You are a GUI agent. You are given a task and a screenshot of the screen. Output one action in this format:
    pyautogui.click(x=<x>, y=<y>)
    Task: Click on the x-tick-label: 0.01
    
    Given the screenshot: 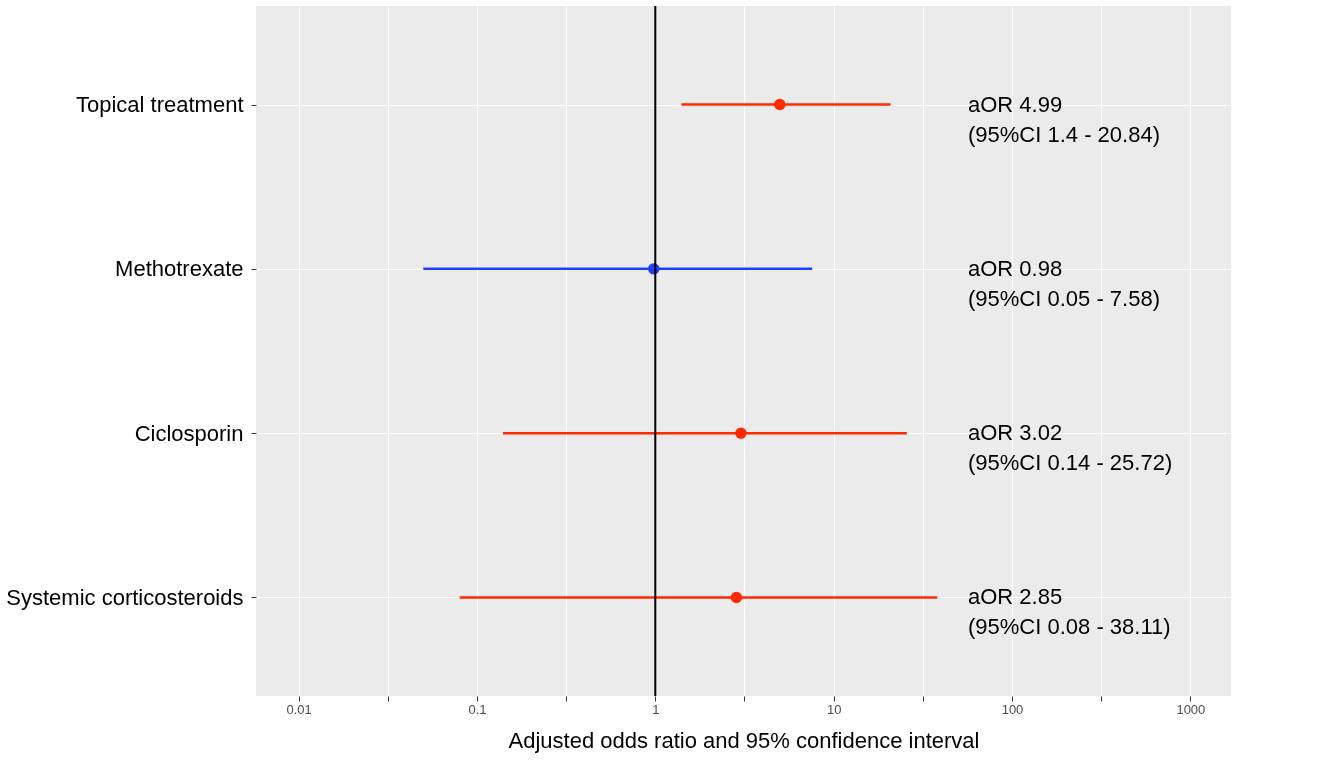 What is the action you would take?
    pyautogui.click(x=299, y=709)
    